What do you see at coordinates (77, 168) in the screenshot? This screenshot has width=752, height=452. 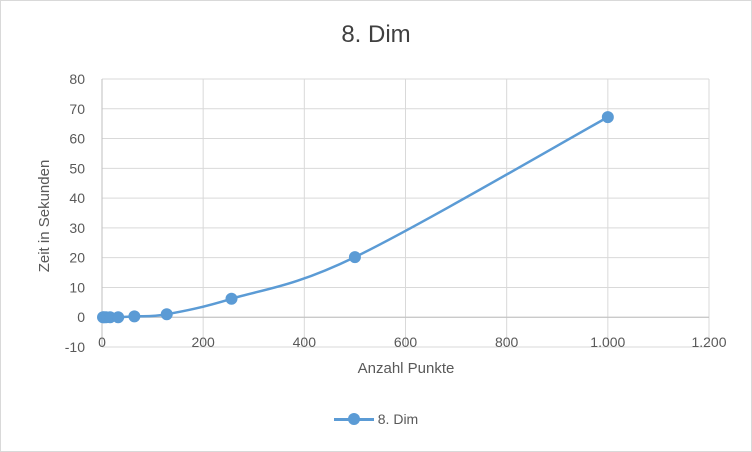 I see `y-tick-label: 50` at bounding box center [77, 168].